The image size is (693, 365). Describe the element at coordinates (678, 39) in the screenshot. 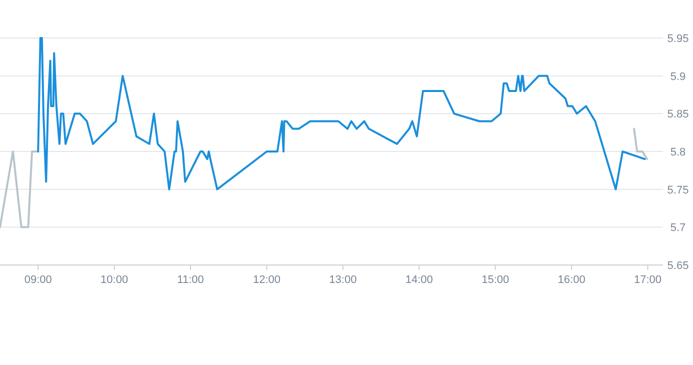

I see `y-tick-label: 5.95` at that location.